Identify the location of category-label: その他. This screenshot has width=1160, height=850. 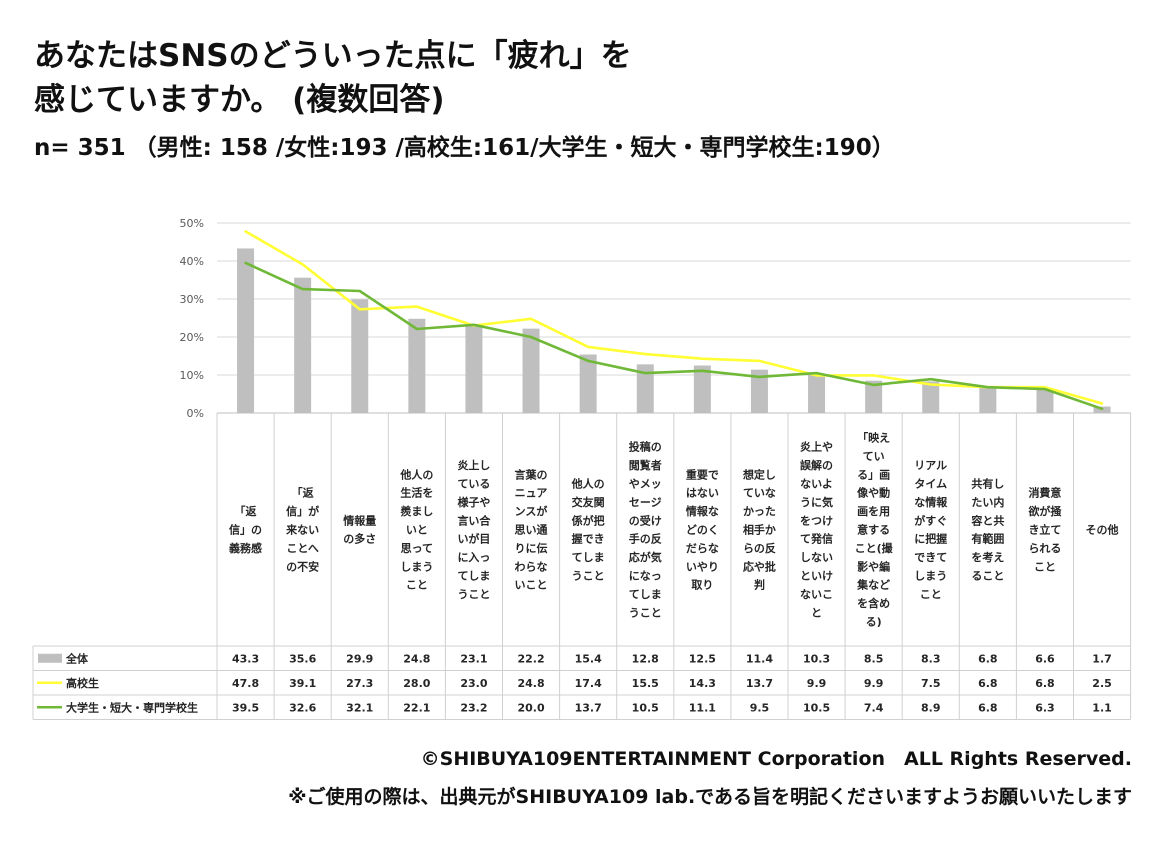
(1102, 530).